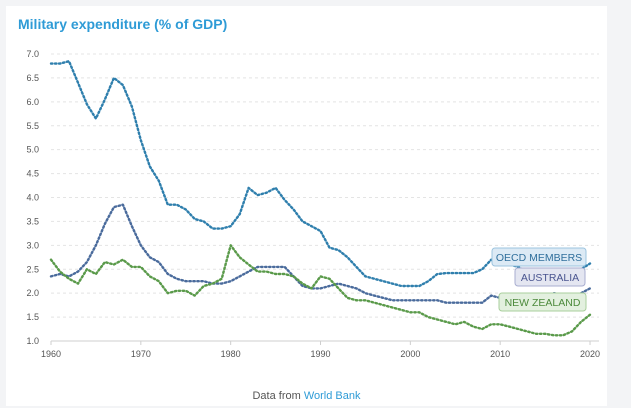 This screenshot has height=408, width=631. I want to click on y-tick-label: 5.5, so click(32, 126).